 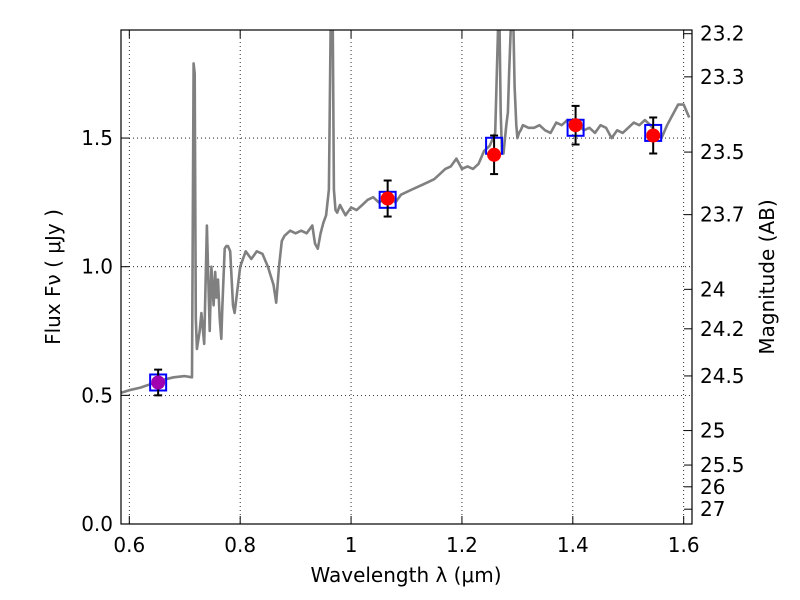 What do you see at coordinates (712, 487) in the screenshot?
I see `mag-tick-label: 26` at bounding box center [712, 487].